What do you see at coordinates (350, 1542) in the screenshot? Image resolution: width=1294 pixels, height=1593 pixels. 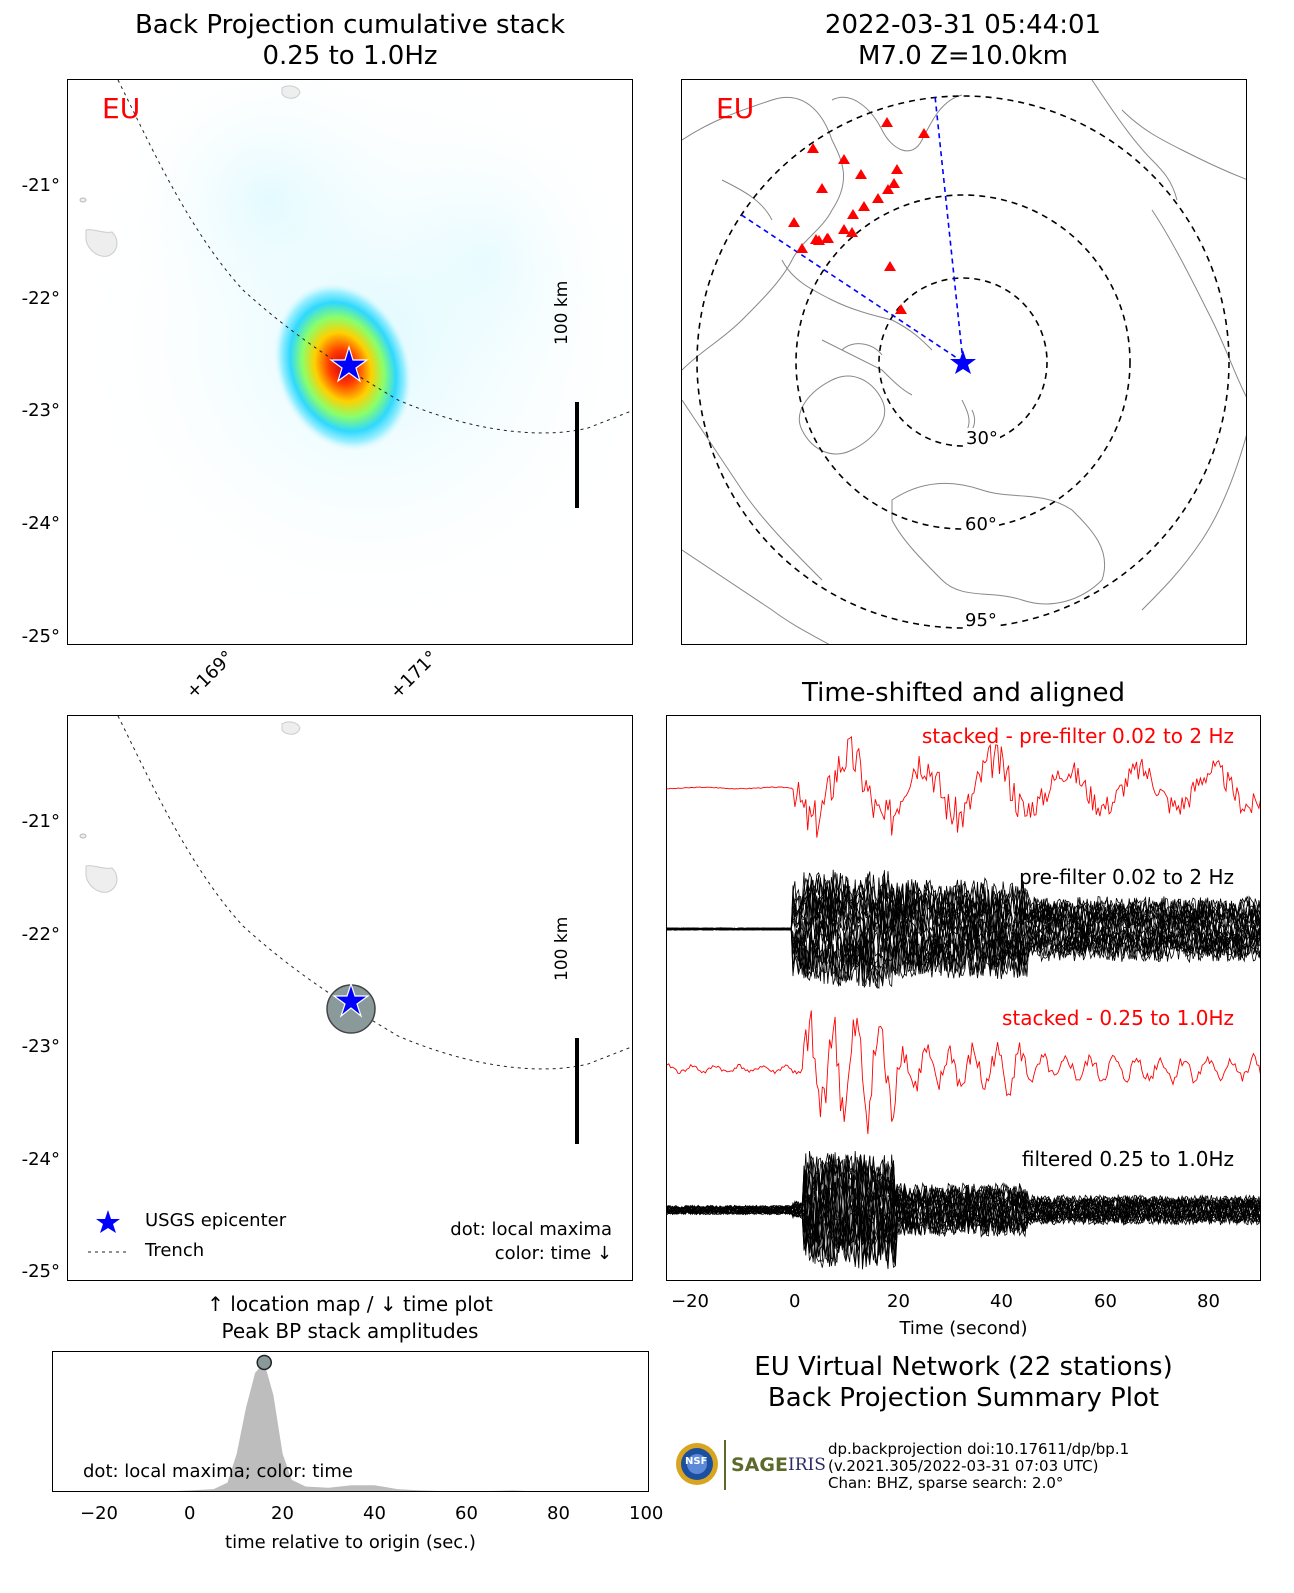 I see `time-xlabel: time relative to origin (sec.)` at bounding box center [350, 1542].